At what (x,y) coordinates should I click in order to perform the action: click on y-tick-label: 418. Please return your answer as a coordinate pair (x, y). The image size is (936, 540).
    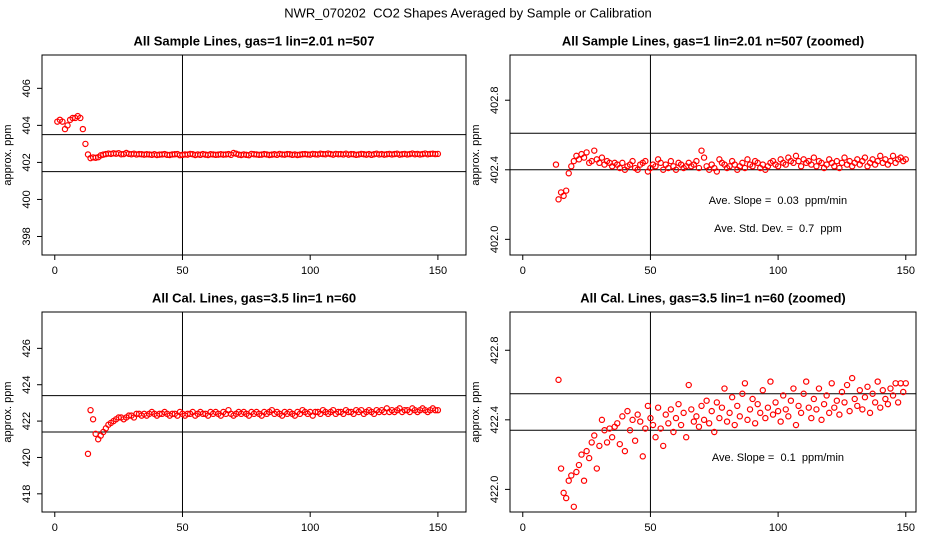
    Looking at the image, I should click on (27, 494).